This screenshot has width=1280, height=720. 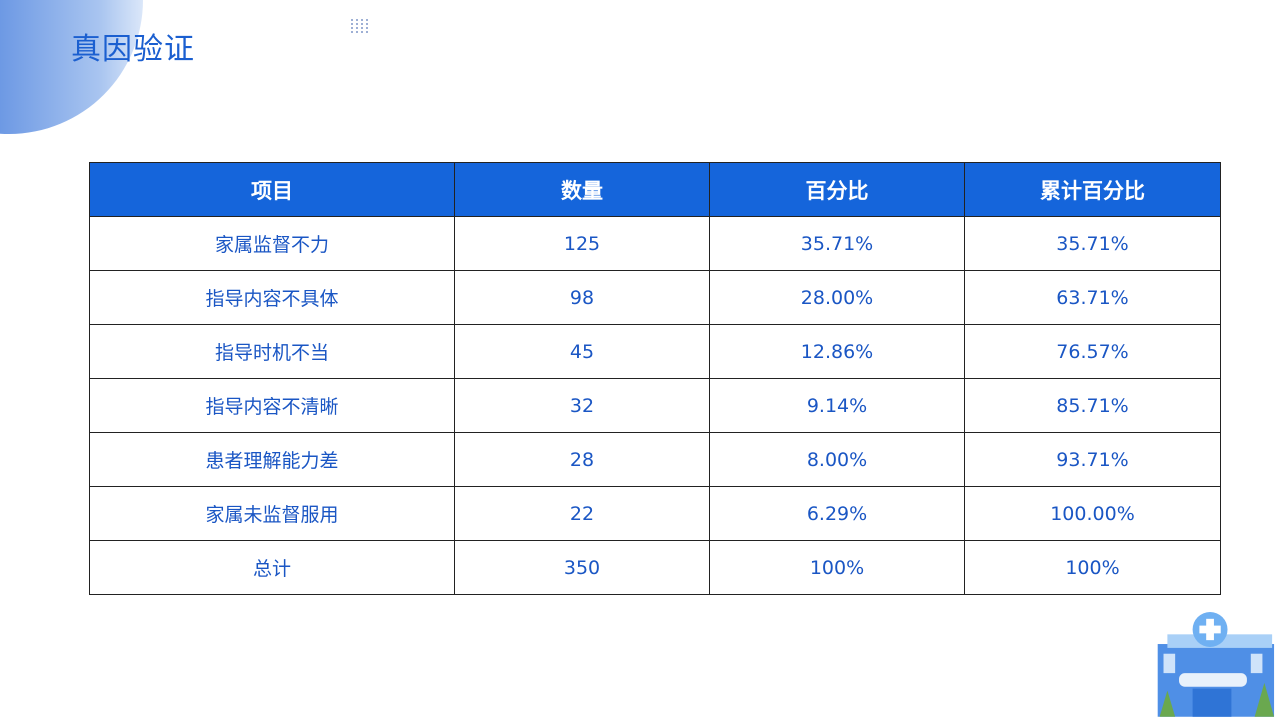 I want to click on cell-item: 指导内容不具体, so click(x=272, y=297).